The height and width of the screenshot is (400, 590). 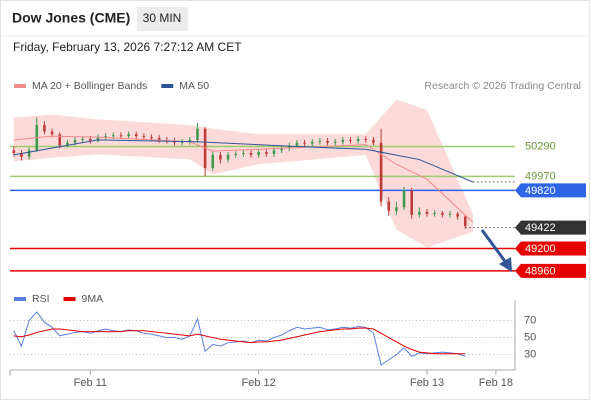 I want to click on price-tag-label: 48960, so click(x=540, y=271).